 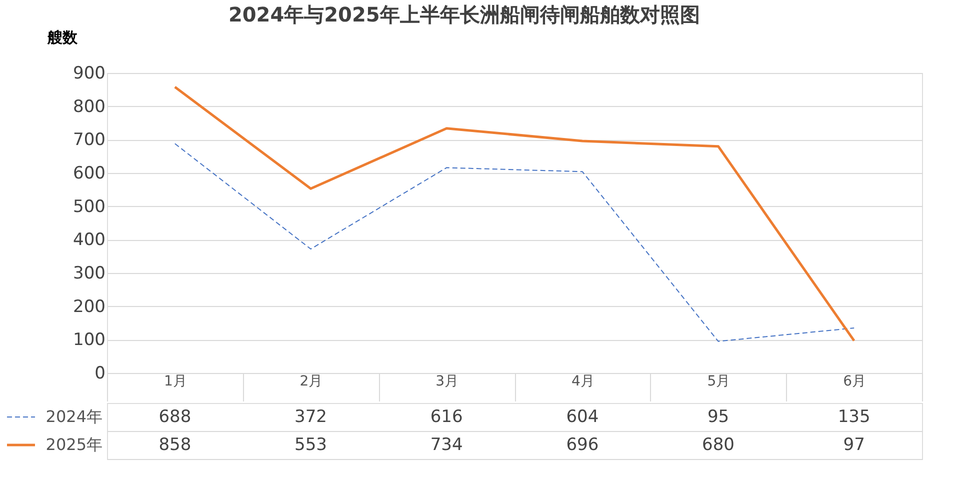 What do you see at coordinates (175, 445) in the screenshot?
I see `data-label: 858` at bounding box center [175, 445].